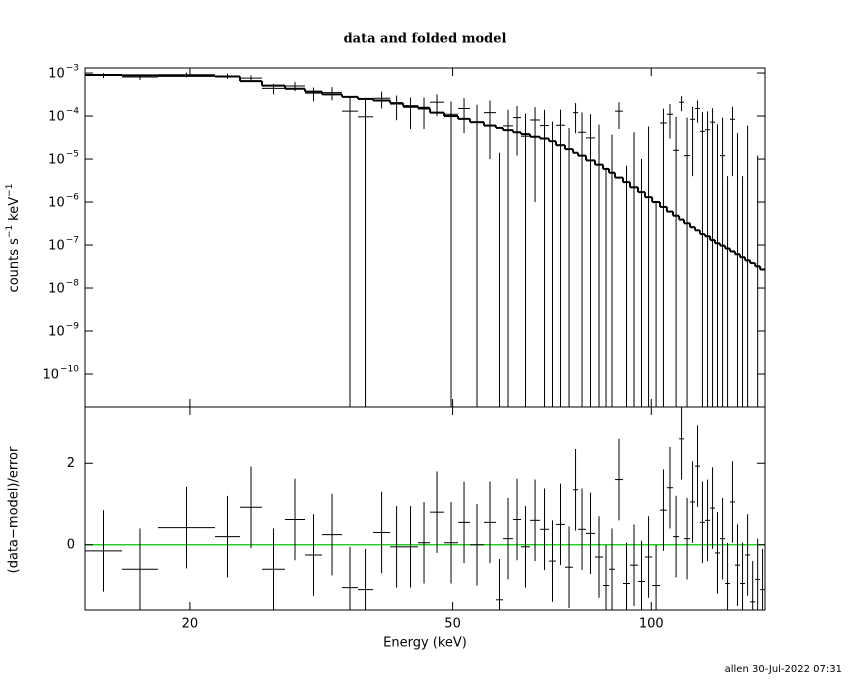 The height and width of the screenshot is (680, 850). I want to click on y-tick-exponent: −4, so click(73, 112).